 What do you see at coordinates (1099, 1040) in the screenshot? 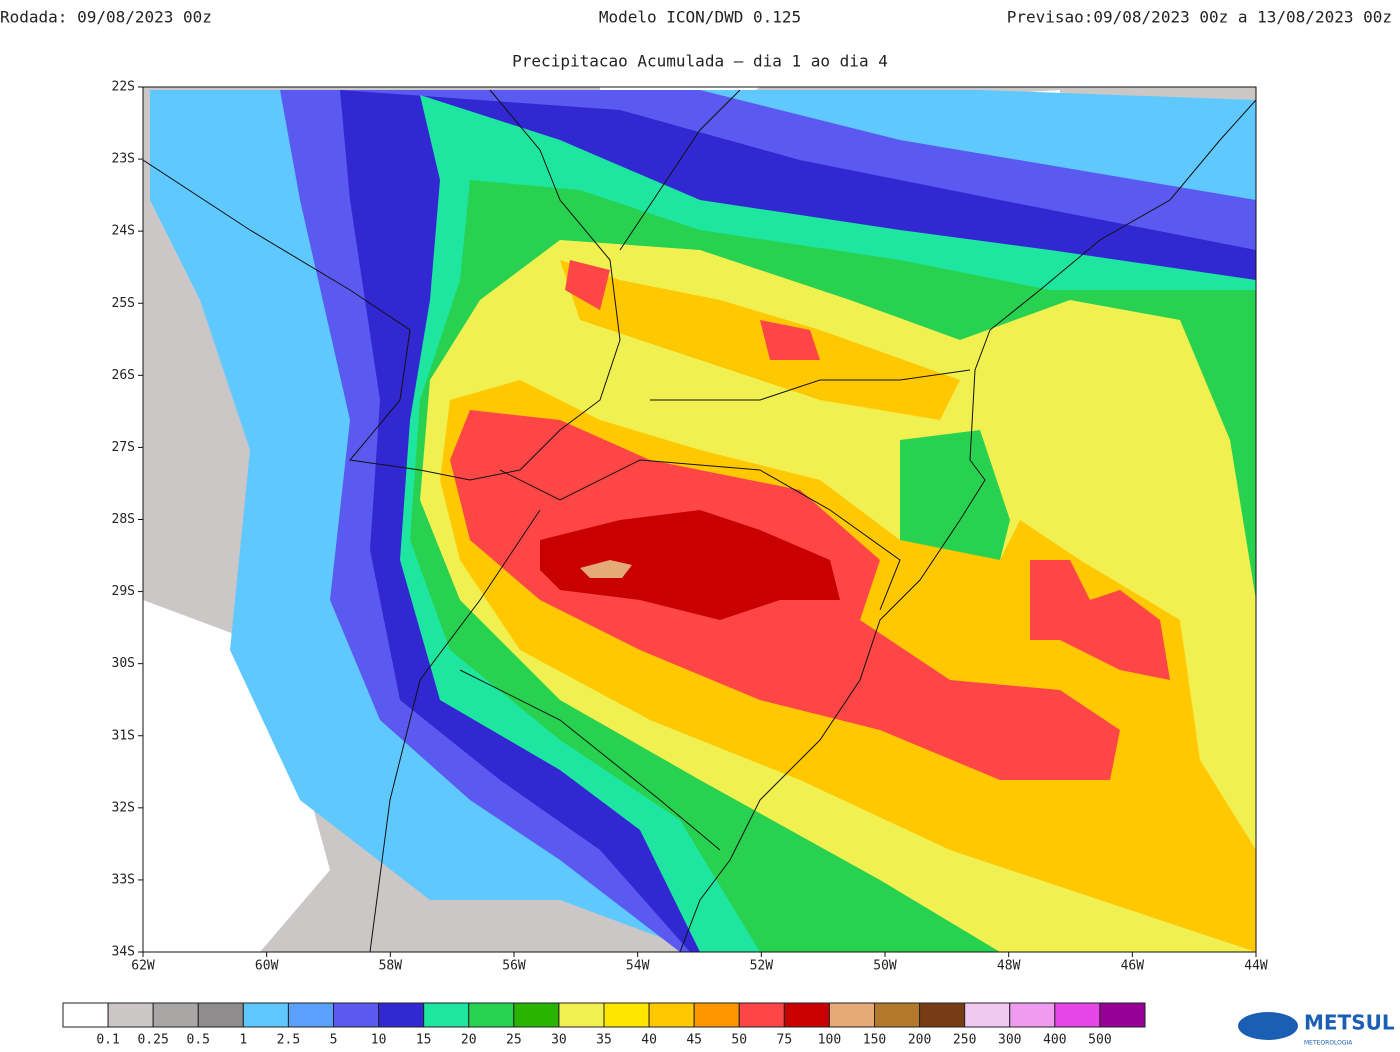
I see `colorbar-label: 500` at bounding box center [1099, 1040].